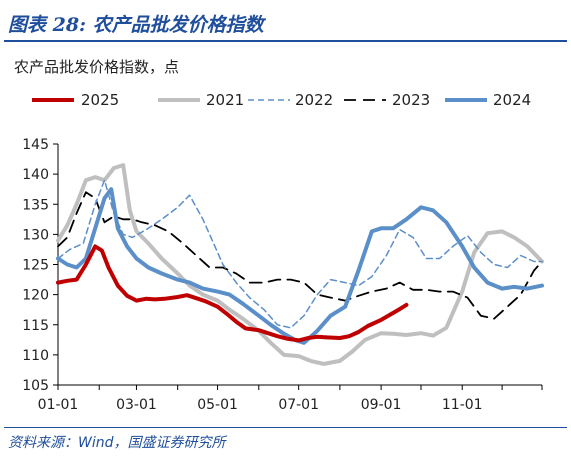  What do you see at coordinates (381, 405) in the screenshot?
I see `x-tick-label-09-01: 09-01` at bounding box center [381, 405].